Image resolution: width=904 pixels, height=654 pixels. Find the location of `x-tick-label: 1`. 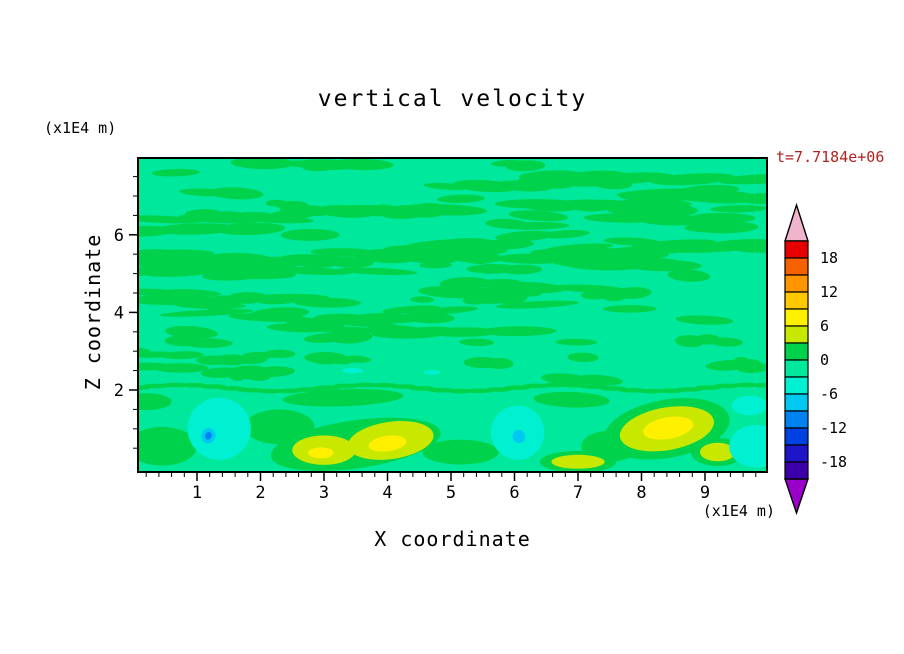

x-tick-label: 1 is located at coordinates (197, 493).